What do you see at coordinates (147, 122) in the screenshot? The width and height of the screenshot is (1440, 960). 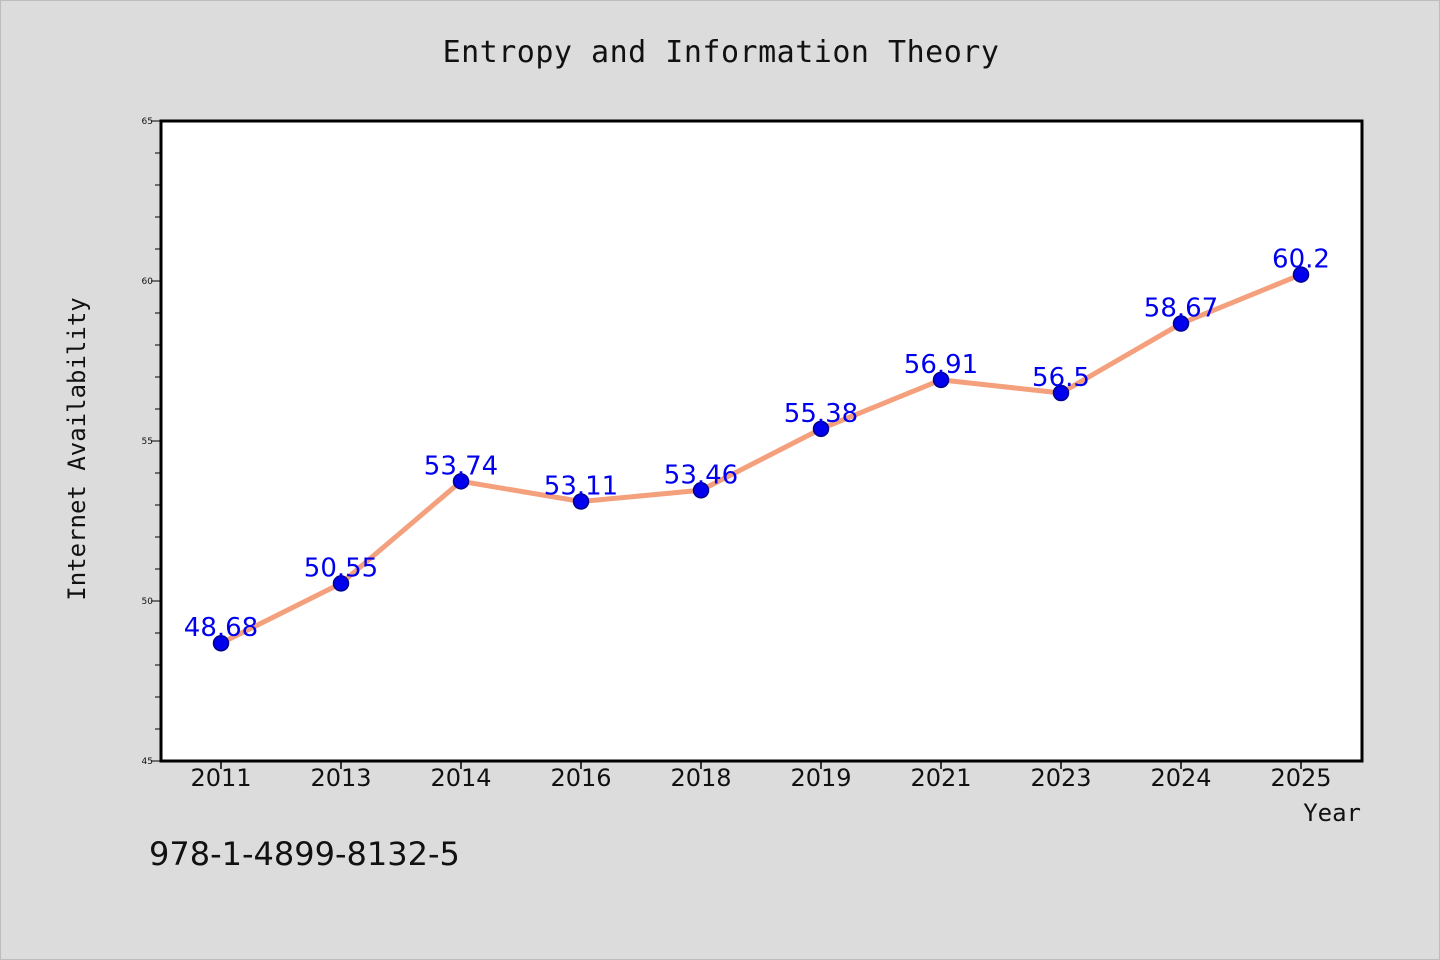 I see `y-tick-label: 65` at bounding box center [147, 122].